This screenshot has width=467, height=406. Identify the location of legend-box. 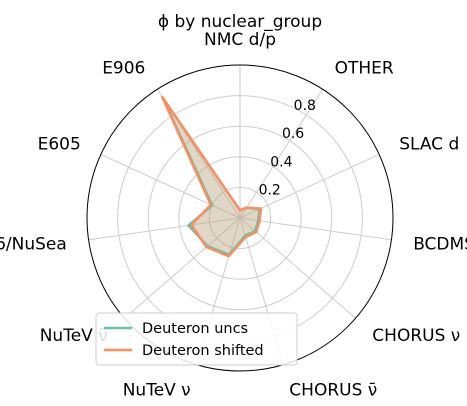
(196, 339).